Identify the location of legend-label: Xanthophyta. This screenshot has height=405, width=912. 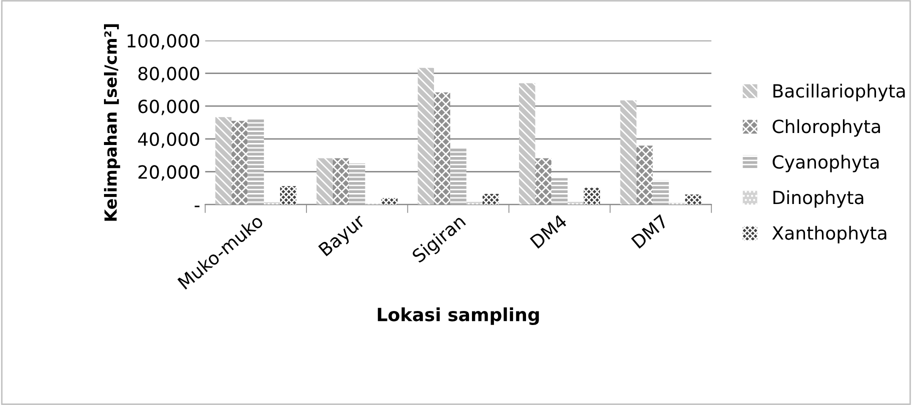
(829, 235).